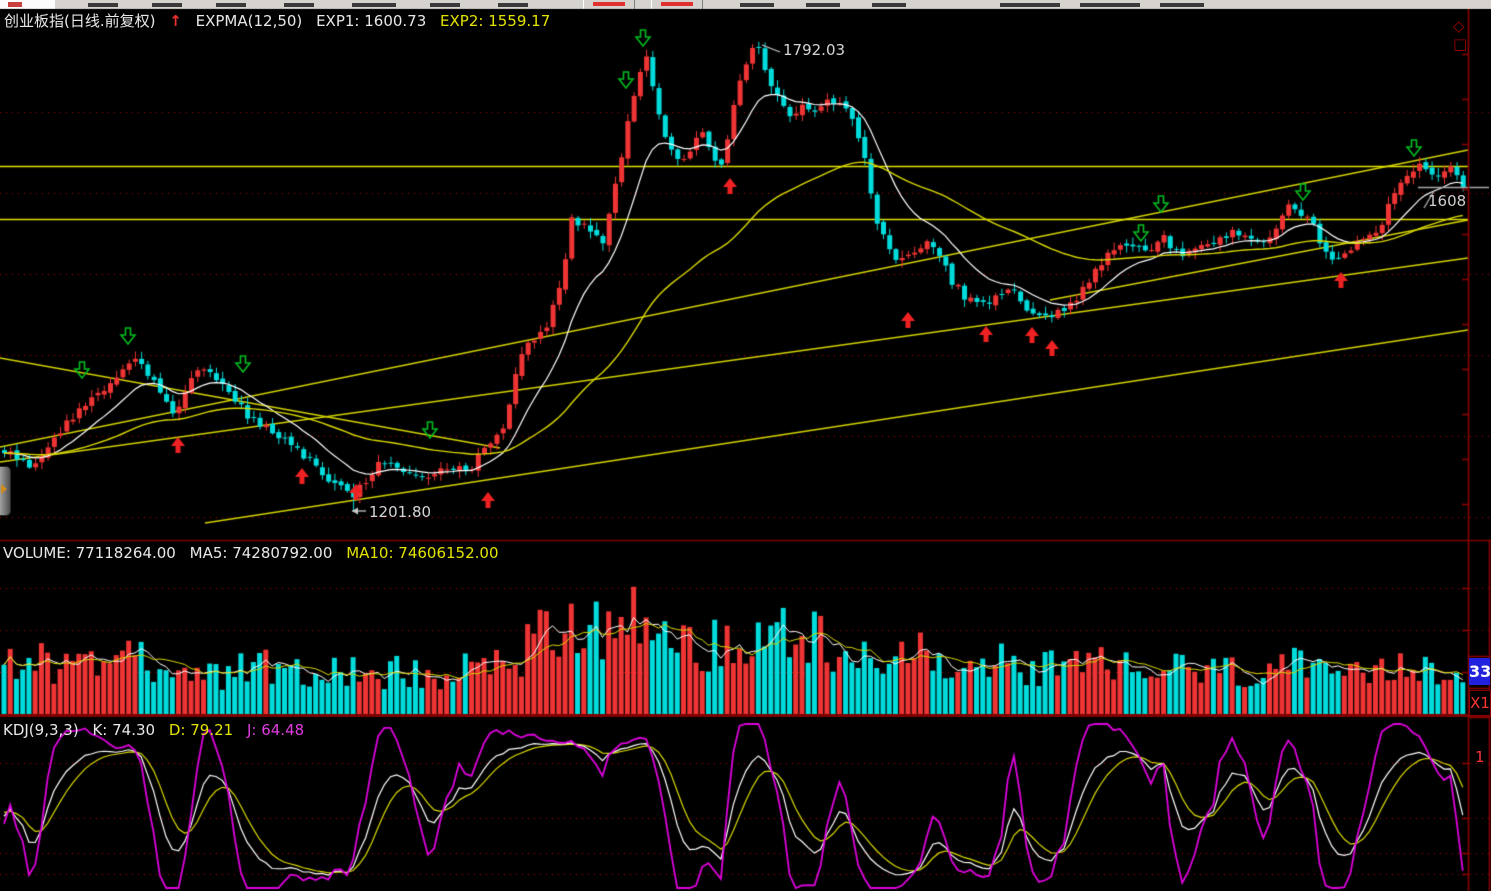 This screenshot has width=1491, height=891. Describe the element at coordinates (814, 50) in the screenshot. I see `high-price-label: 1792.03` at that location.